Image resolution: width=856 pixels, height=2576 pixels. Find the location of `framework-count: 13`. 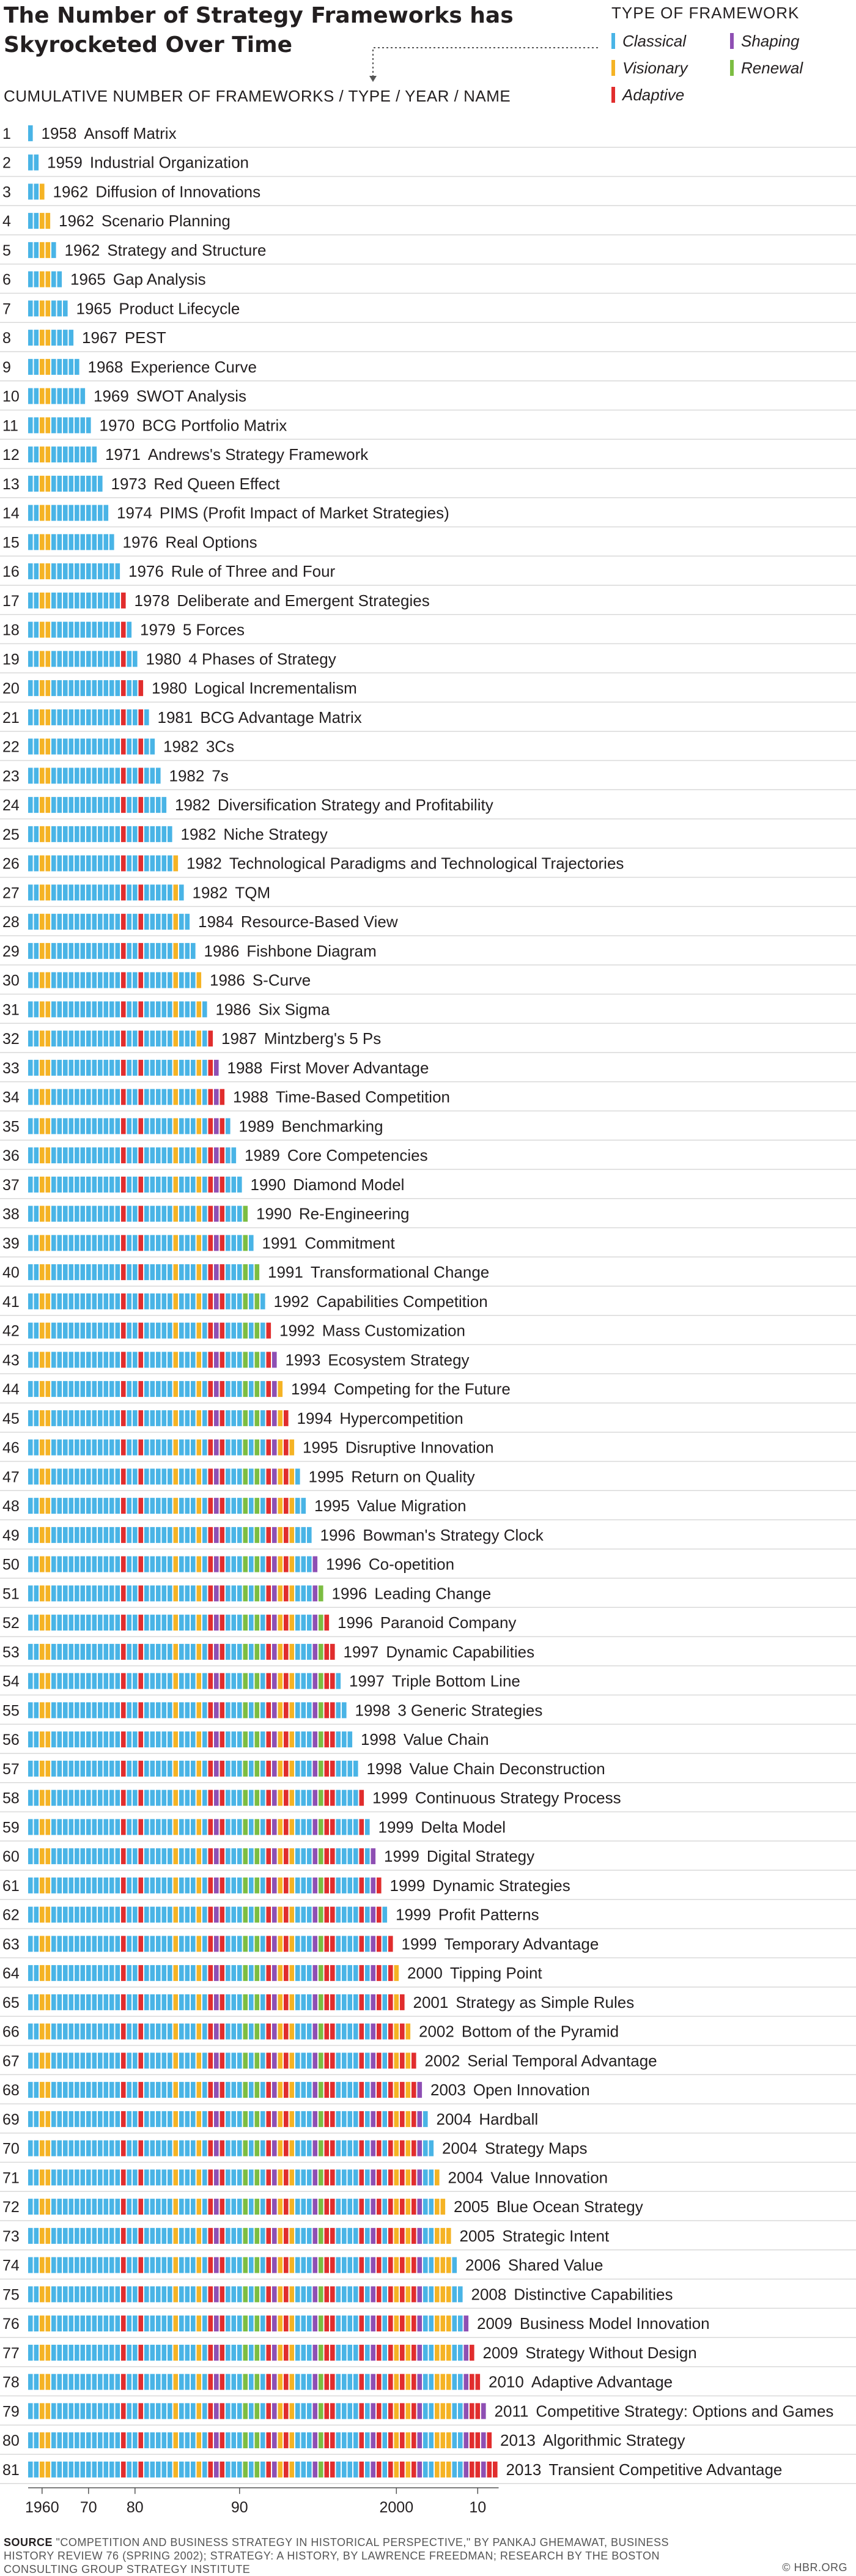

framework-count: 13 is located at coordinates (11, 484).